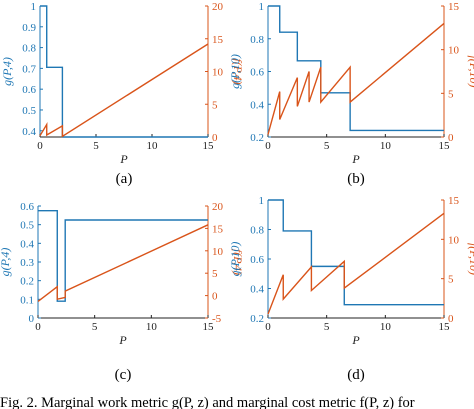  Describe the element at coordinates (29, 49) in the screenshot. I see `panel-a-left-tick-label: 0.8` at that location.